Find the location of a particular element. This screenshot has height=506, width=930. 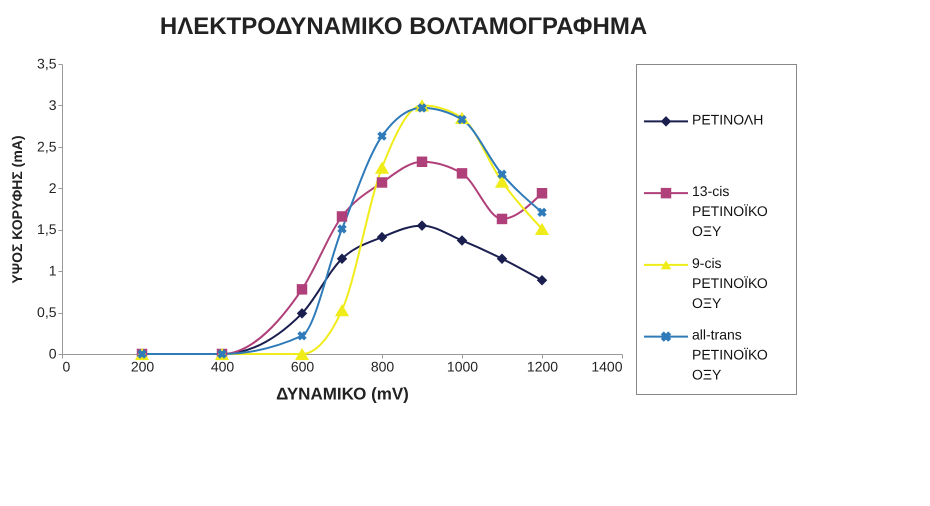

x-tick-label: 0 is located at coordinates (66, 366).